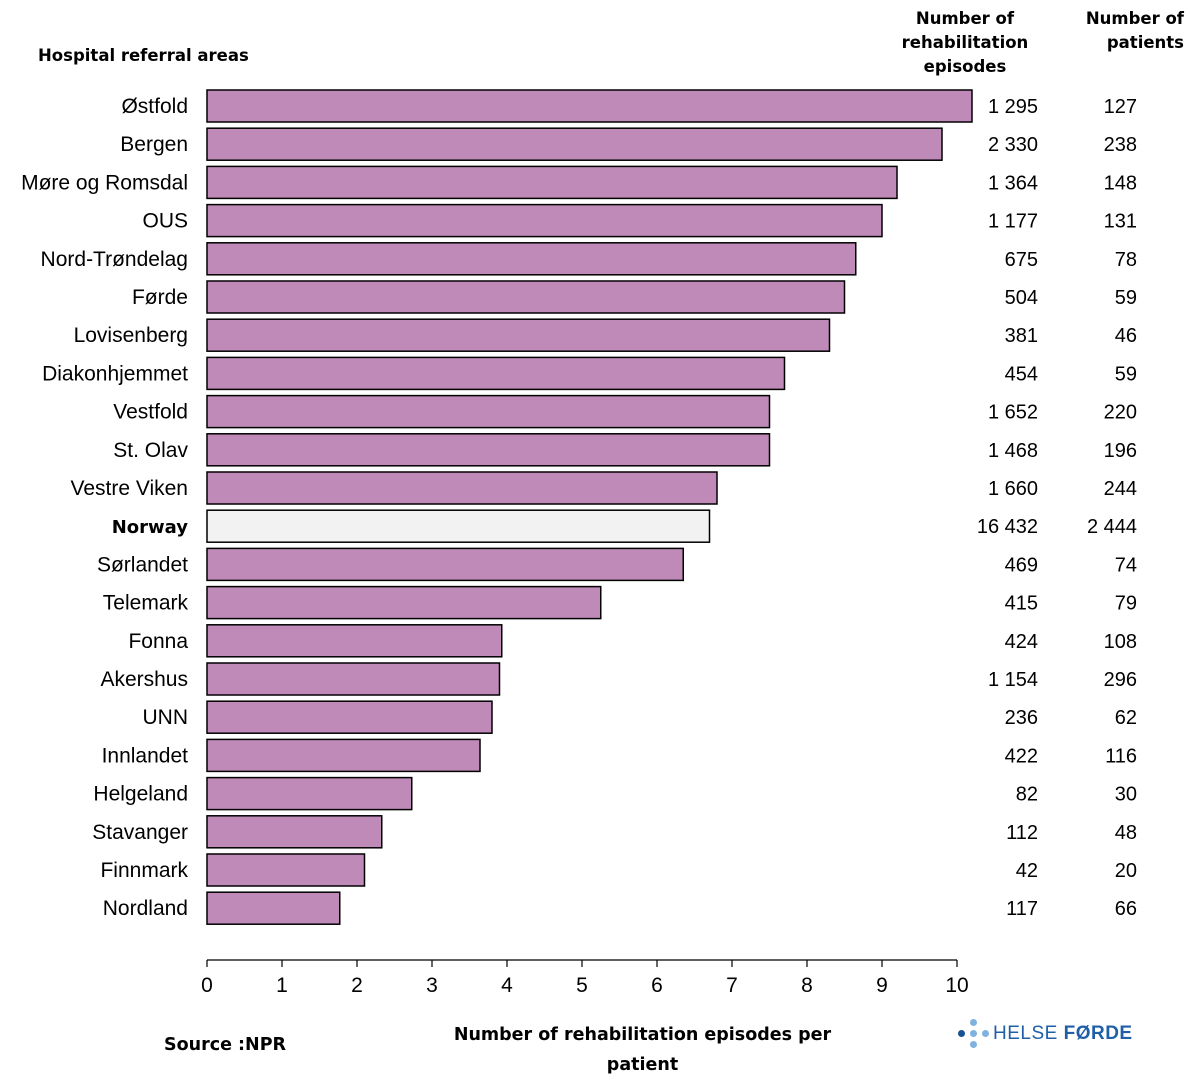  Describe the element at coordinates (1120, 222) in the screenshot. I see `patients-value: 131` at that location.